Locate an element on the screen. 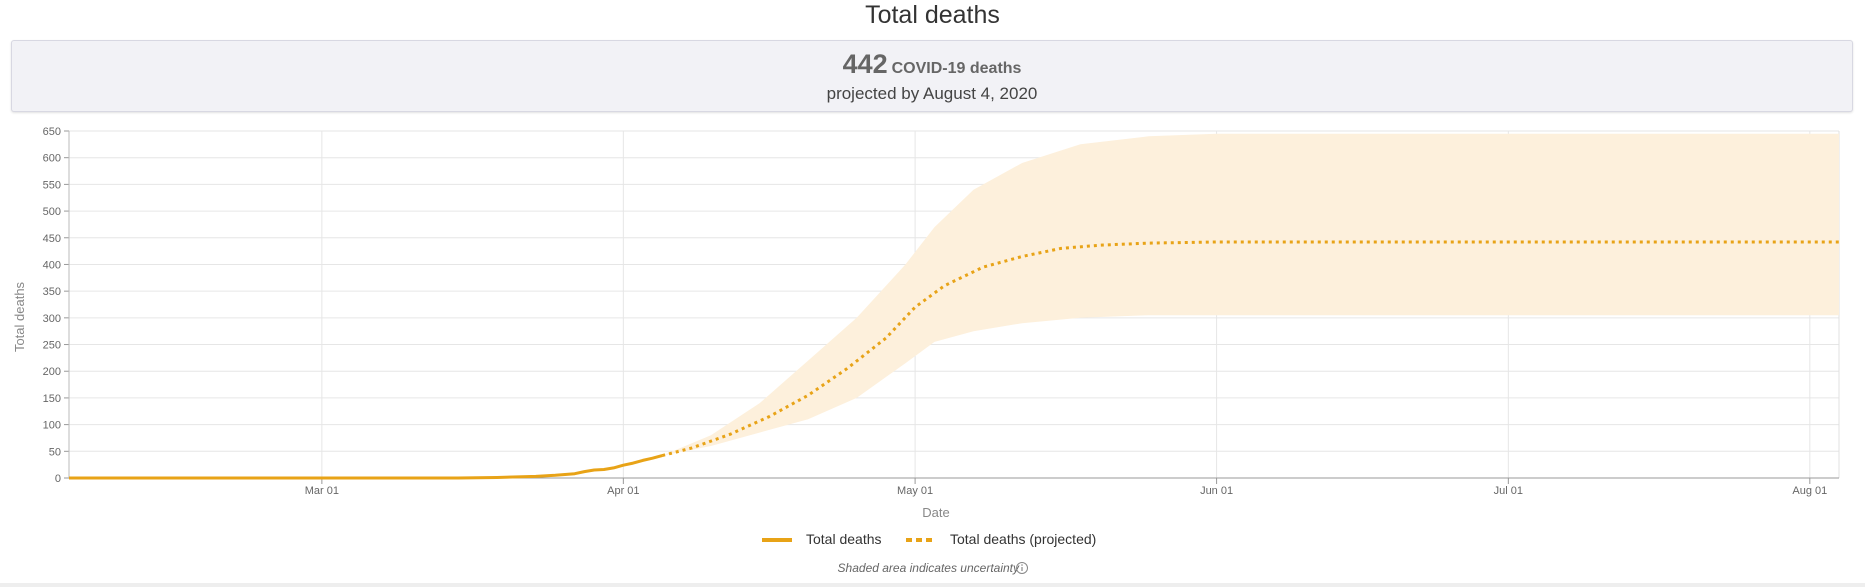 The image size is (1865, 587). projected-deaths-unit: COVID-19 deaths is located at coordinates (956, 68).